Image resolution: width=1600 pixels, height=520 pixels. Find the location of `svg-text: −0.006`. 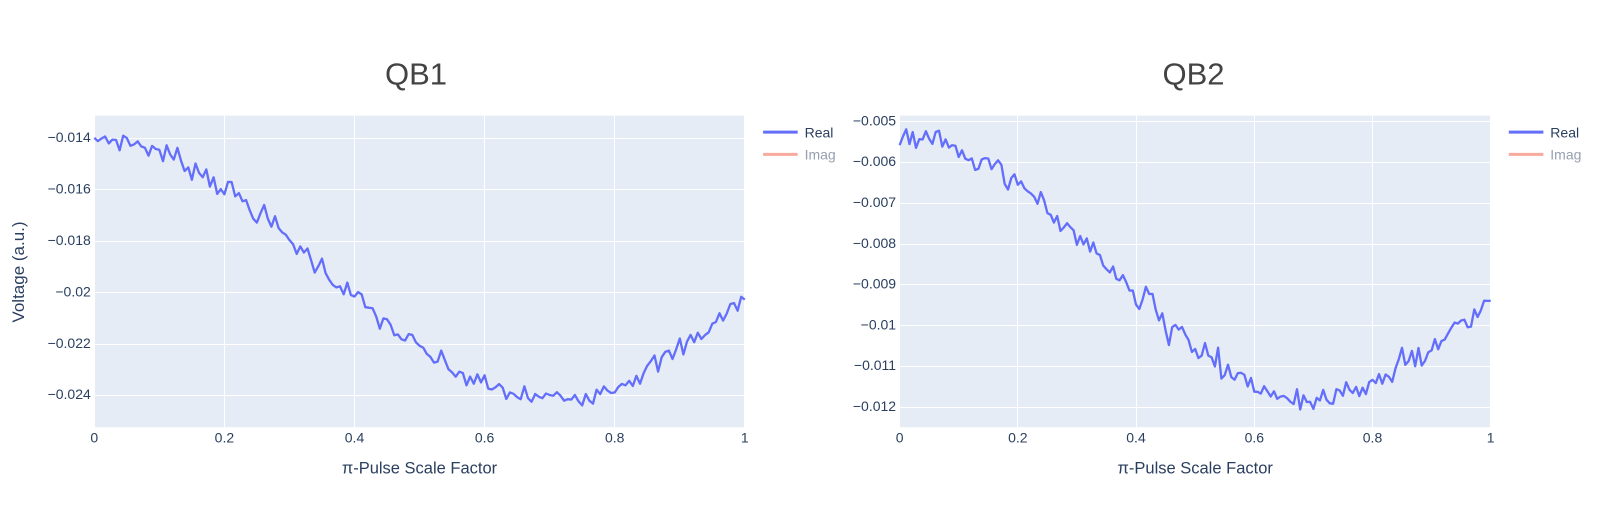

svg-text: −0.006 is located at coordinates (874, 161).